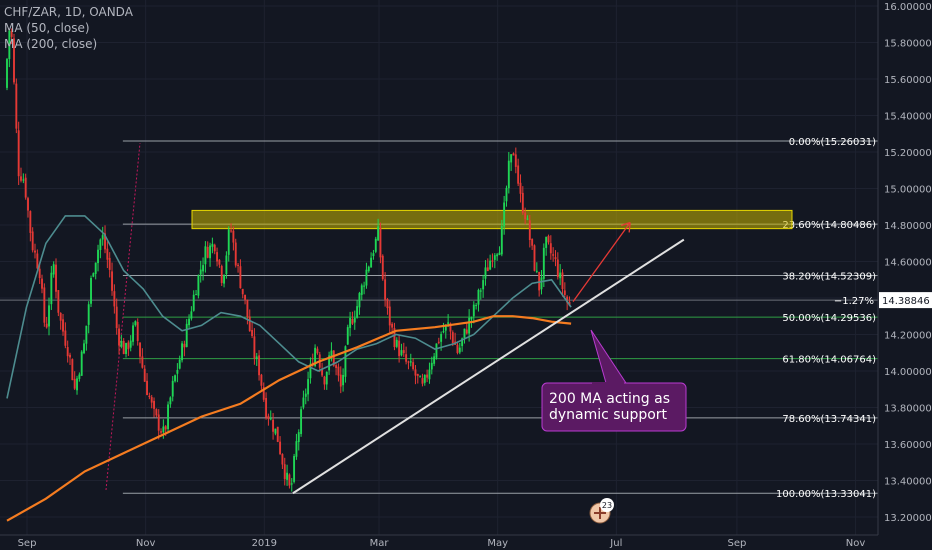 Image resolution: width=932 pixels, height=550 pixels. What do you see at coordinates (905, 275) in the screenshot?
I see `y-axis-background` at bounding box center [905, 275].